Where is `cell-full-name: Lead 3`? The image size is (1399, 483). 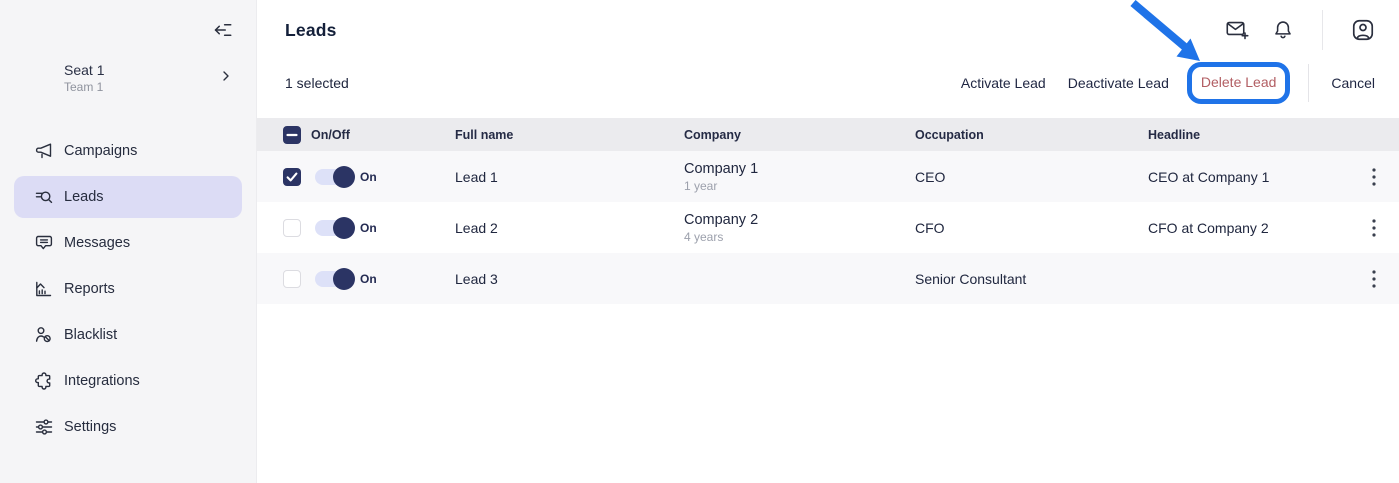 cell-full-name: Lead 3 is located at coordinates (476, 278).